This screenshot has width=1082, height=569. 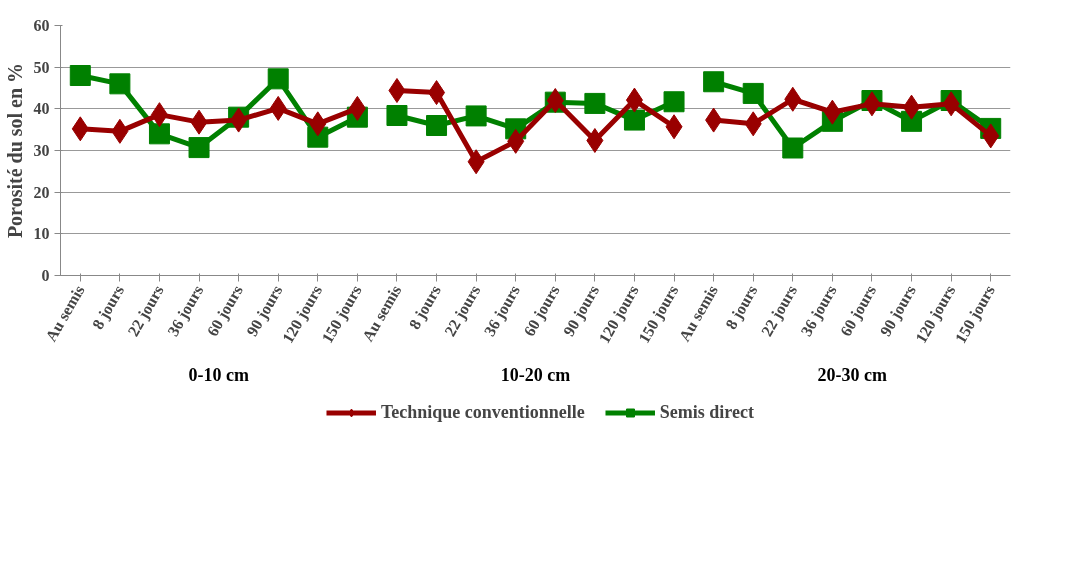 What do you see at coordinates (41, 192) in the screenshot?
I see `y-tick-label: 20` at bounding box center [41, 192].